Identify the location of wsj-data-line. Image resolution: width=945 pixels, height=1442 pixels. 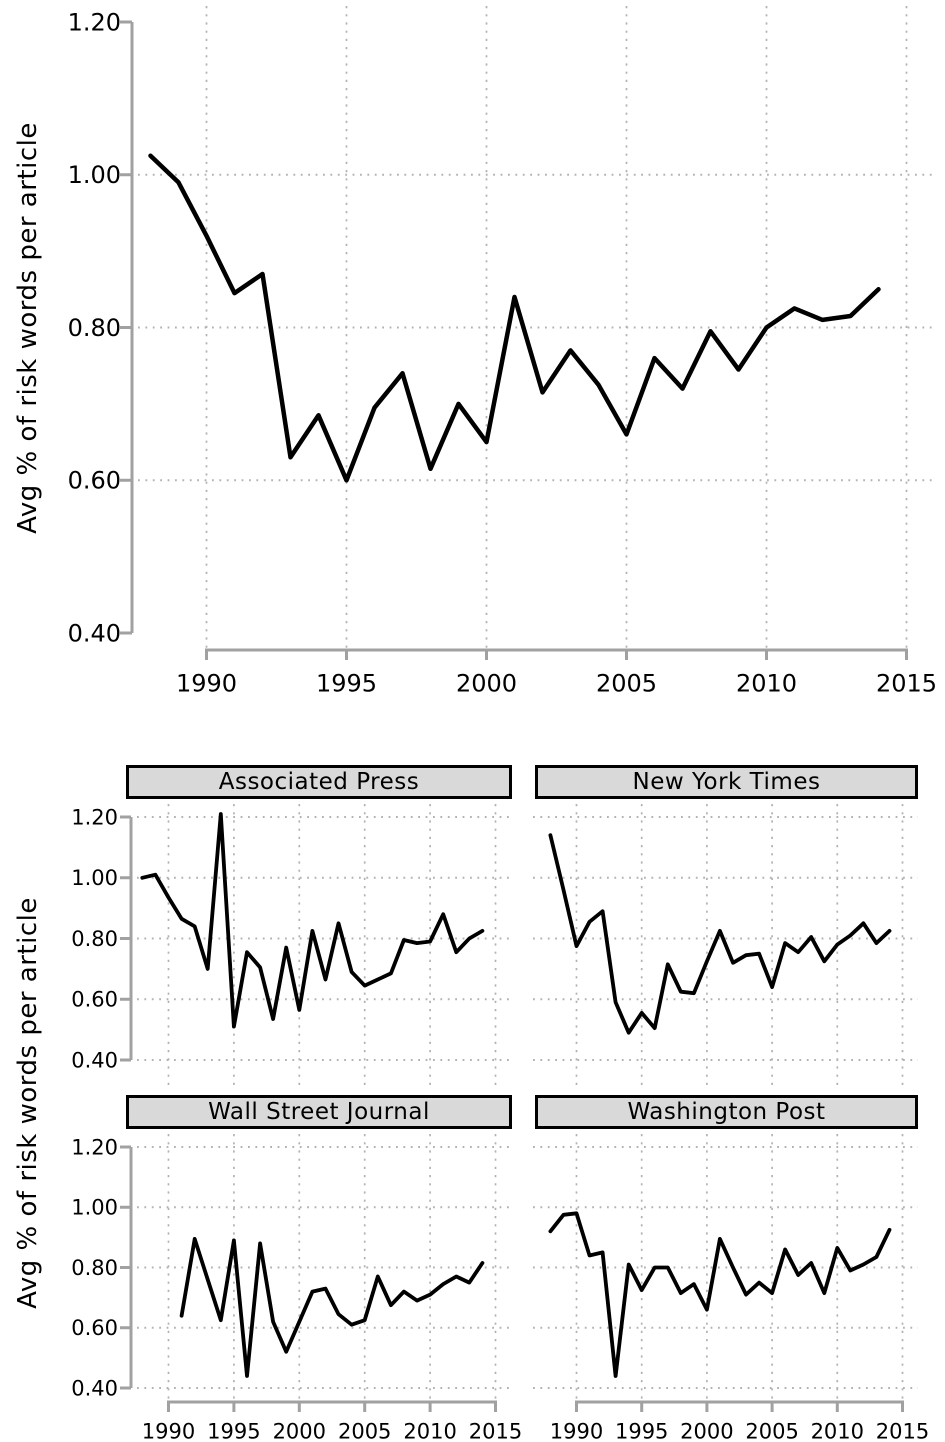
(332, 1307).